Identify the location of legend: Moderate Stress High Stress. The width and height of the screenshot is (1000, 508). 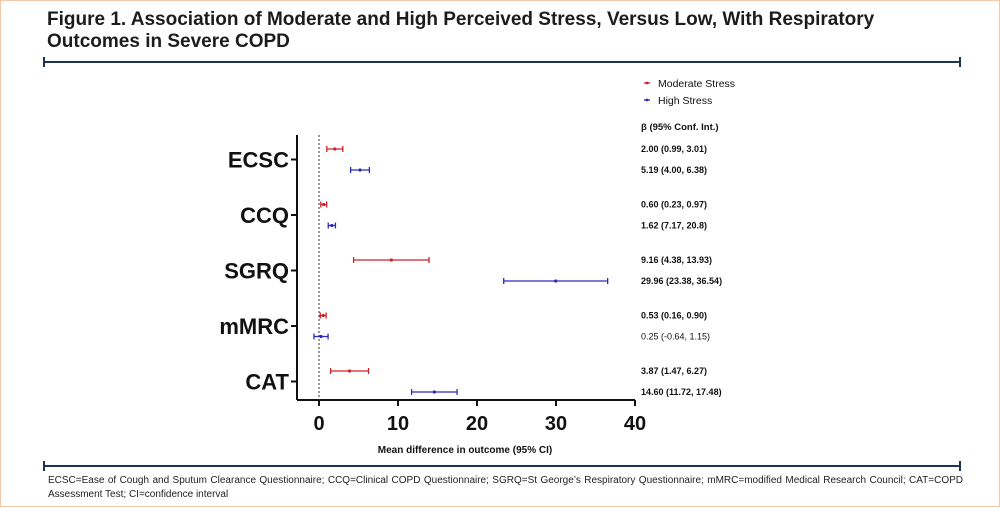
(689, 92).